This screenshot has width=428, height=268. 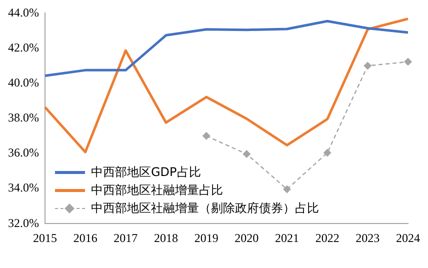 I want to click on y-tick-label: 40.0%, so click(x=23, y=82).